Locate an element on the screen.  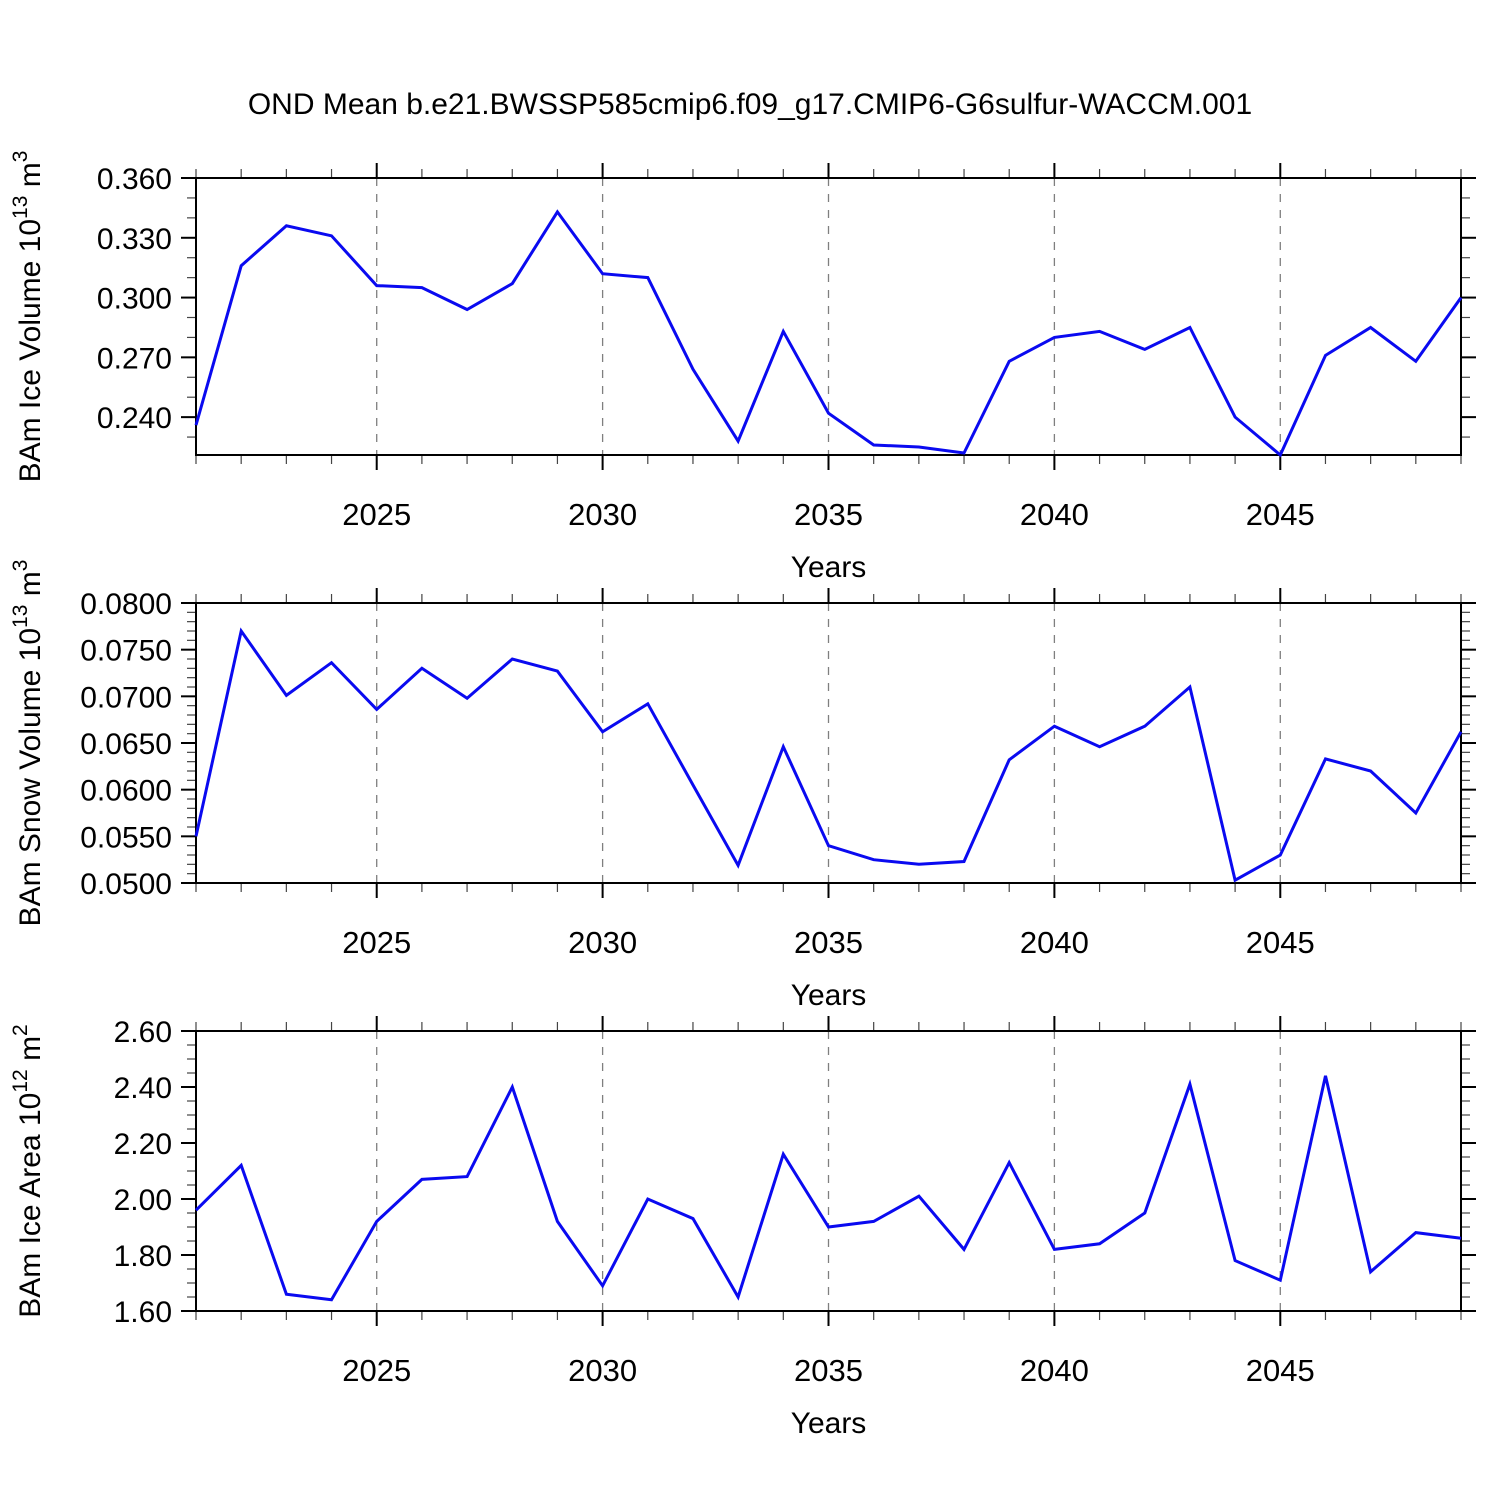
y-tick-label: 0.270 is located at coordinates (134, 358).